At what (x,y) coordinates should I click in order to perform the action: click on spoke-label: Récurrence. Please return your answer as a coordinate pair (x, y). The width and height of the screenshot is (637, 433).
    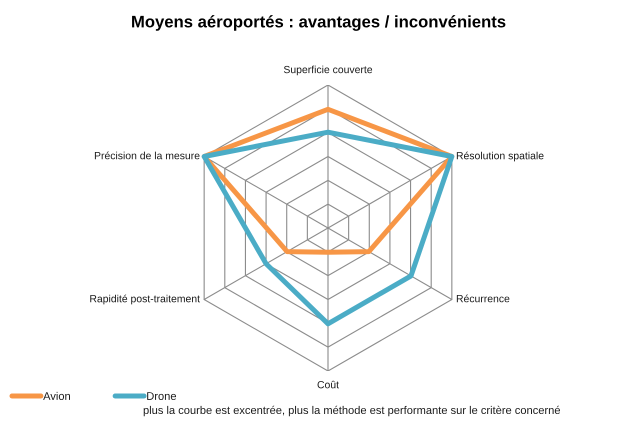
    Looking at the image, I should click on (483, 298).